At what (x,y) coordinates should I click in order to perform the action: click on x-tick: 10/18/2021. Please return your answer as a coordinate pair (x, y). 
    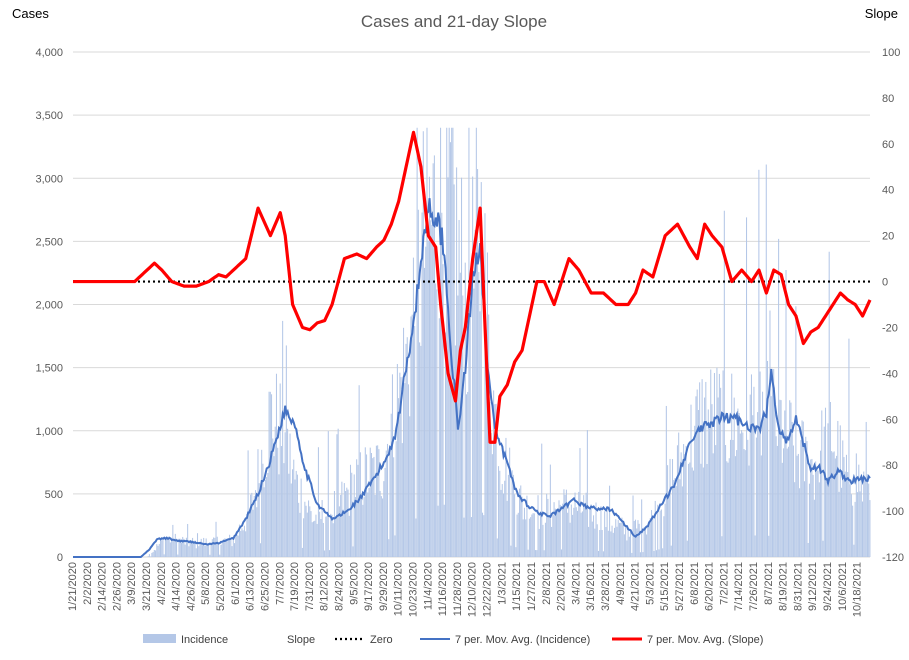
    Looking at the image, I should click on (858, 589).